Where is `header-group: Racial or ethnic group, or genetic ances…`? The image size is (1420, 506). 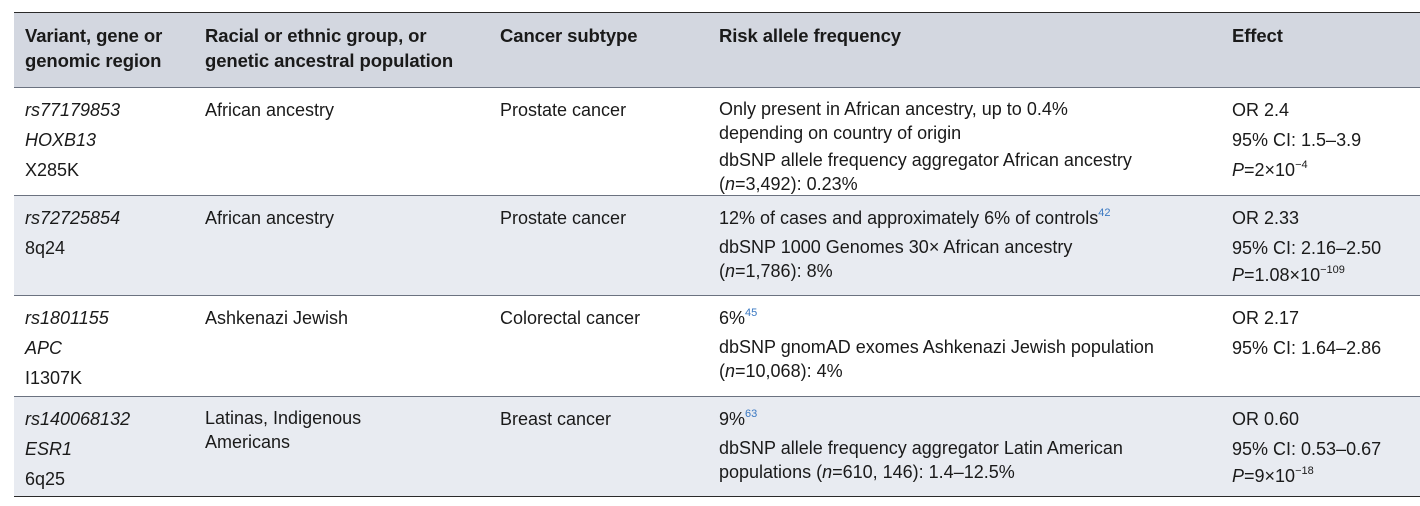 header-group: Racial or ethnic group, or genetic ances… is located at coordinates (329, 48).